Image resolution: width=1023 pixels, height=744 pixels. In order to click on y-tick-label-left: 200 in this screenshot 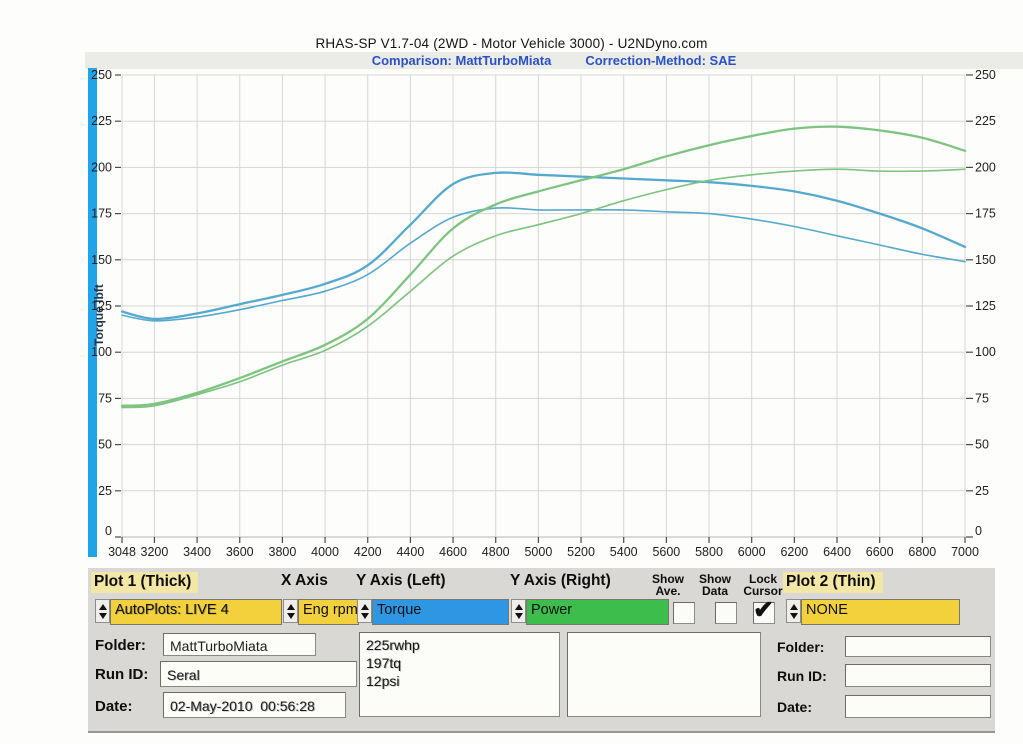, I will do `click(101, 167)`.